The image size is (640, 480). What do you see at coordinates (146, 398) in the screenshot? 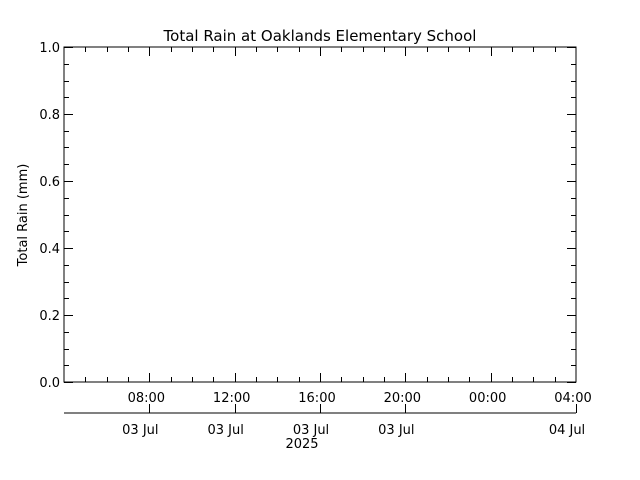
I see `x-time-tick-label: 08:00` at bounding box center [146, 398].